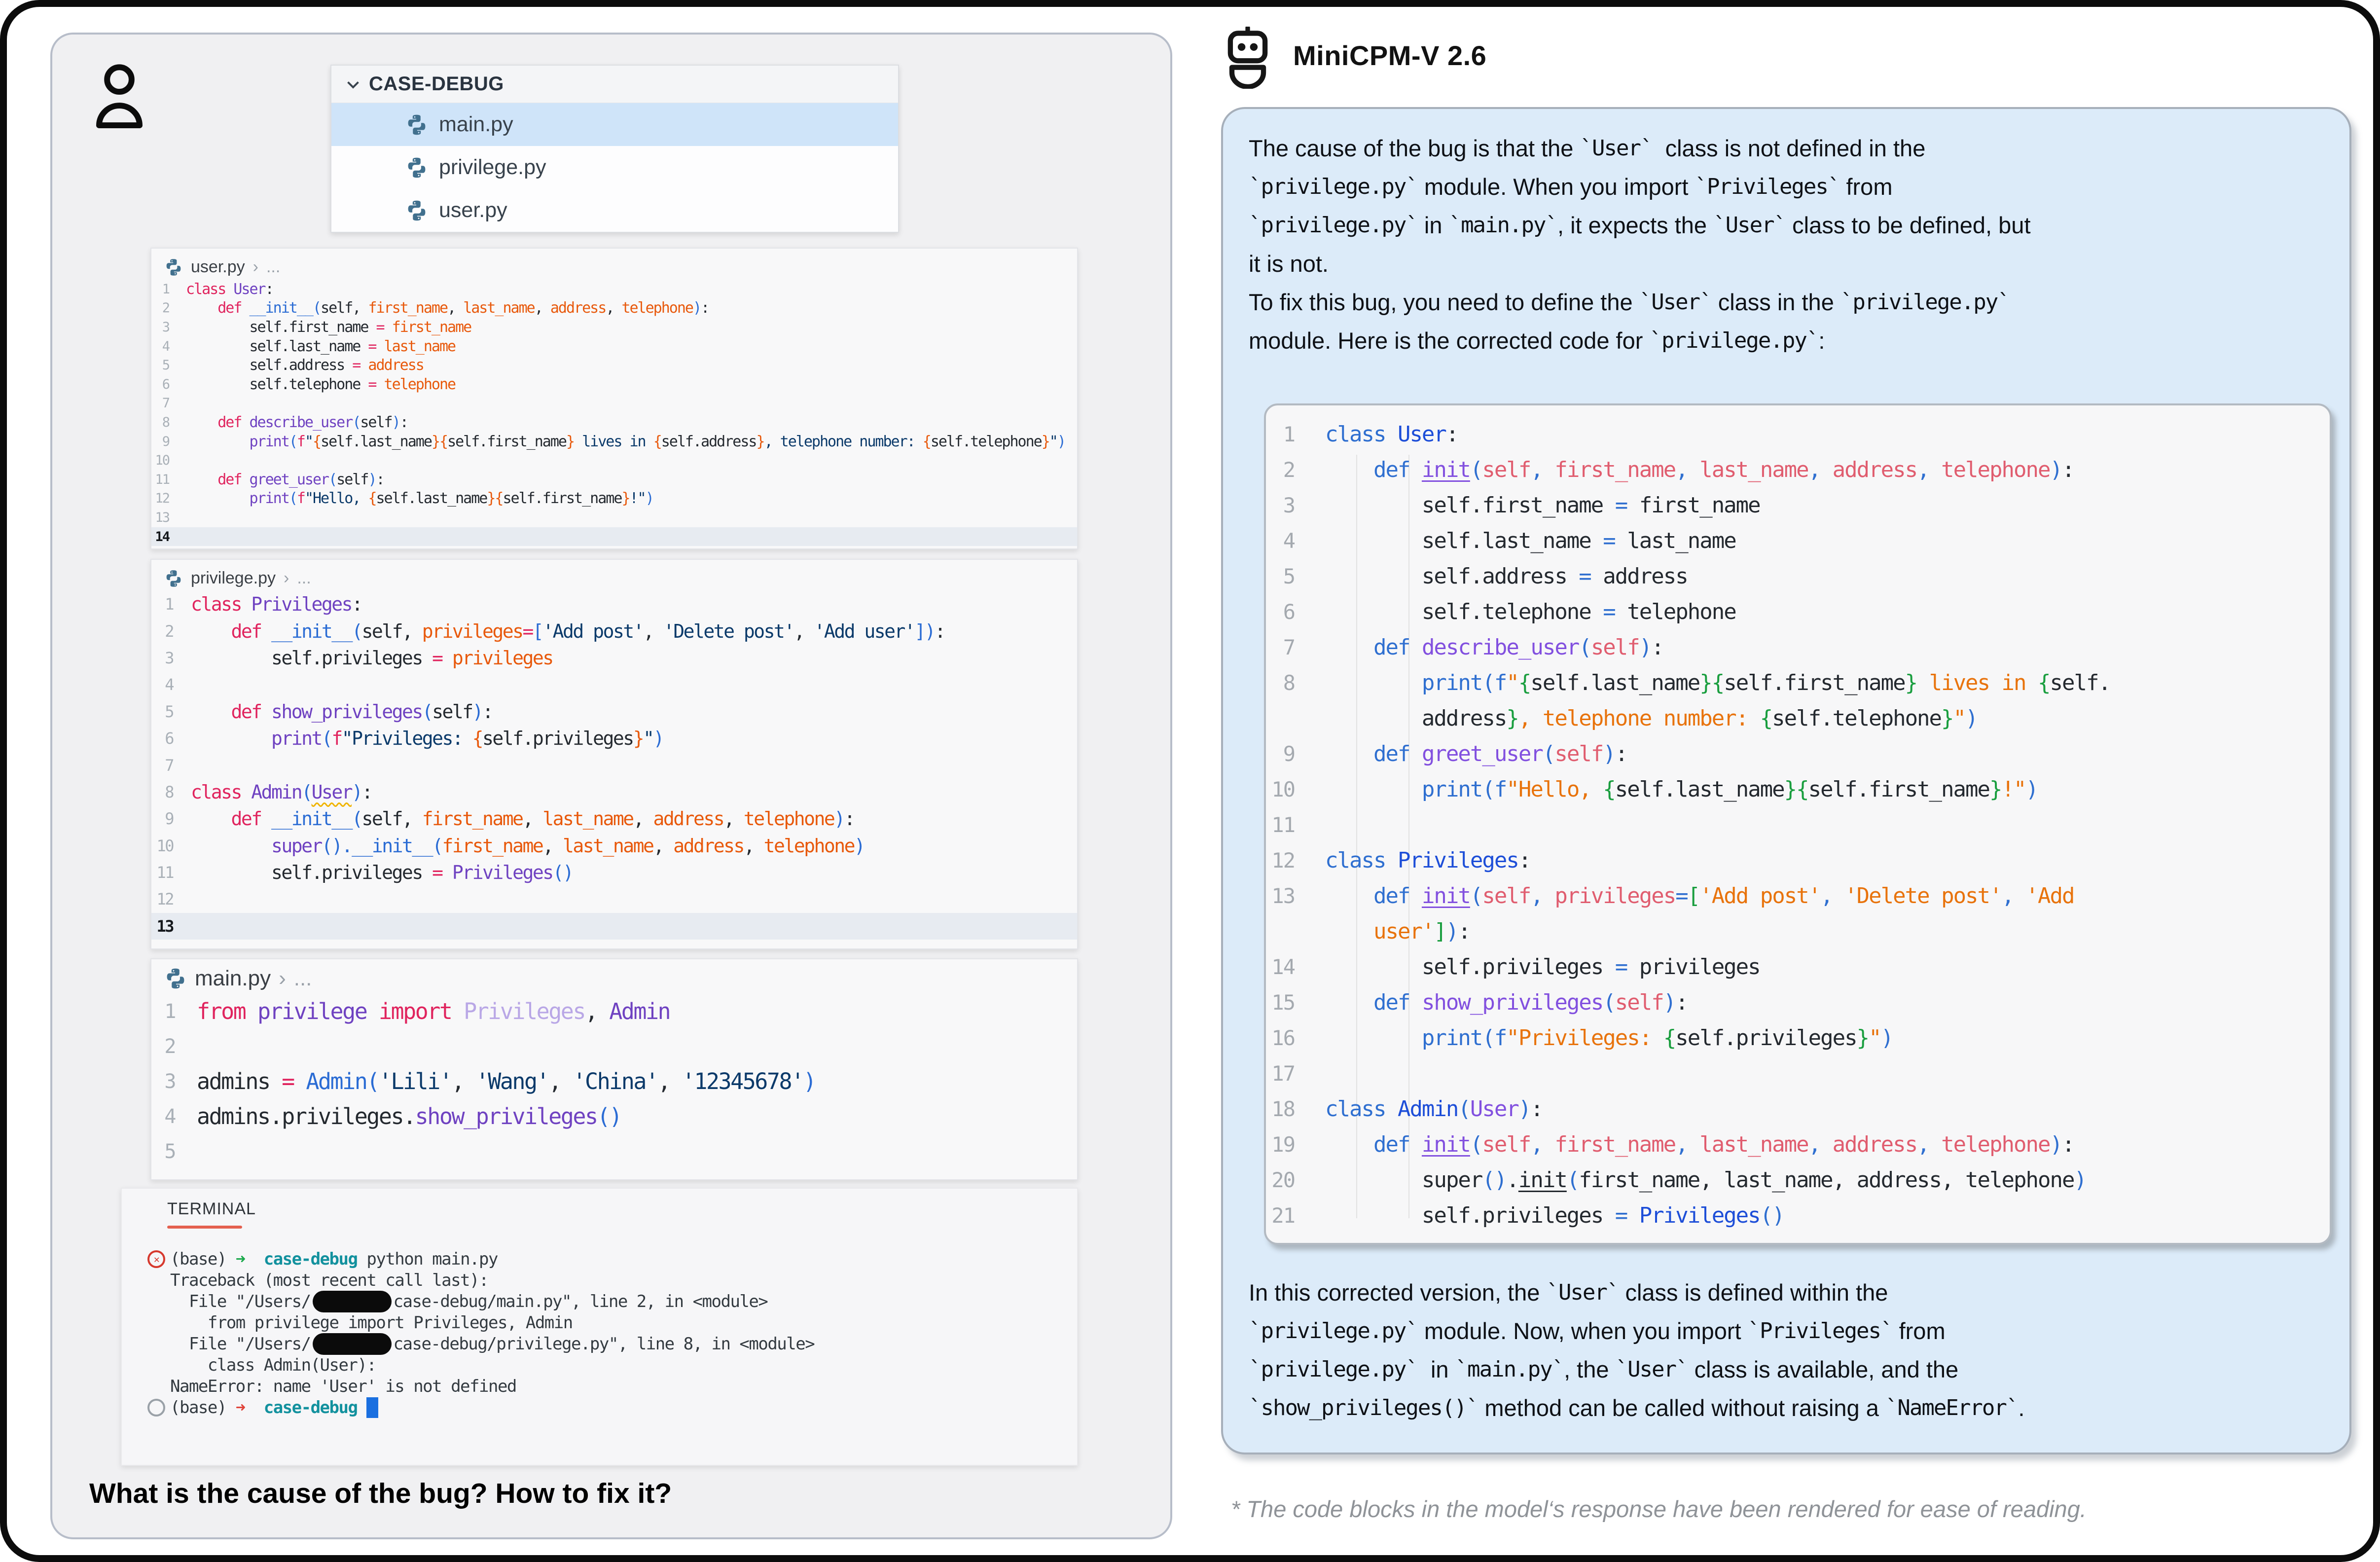 Image resolution: width=2380 pixels, height=1562 pixels. What do you see at coordinates (1615, 1144) in the screenshot?
I see `code-token: first_name` at bounding box center [1615, 1144].